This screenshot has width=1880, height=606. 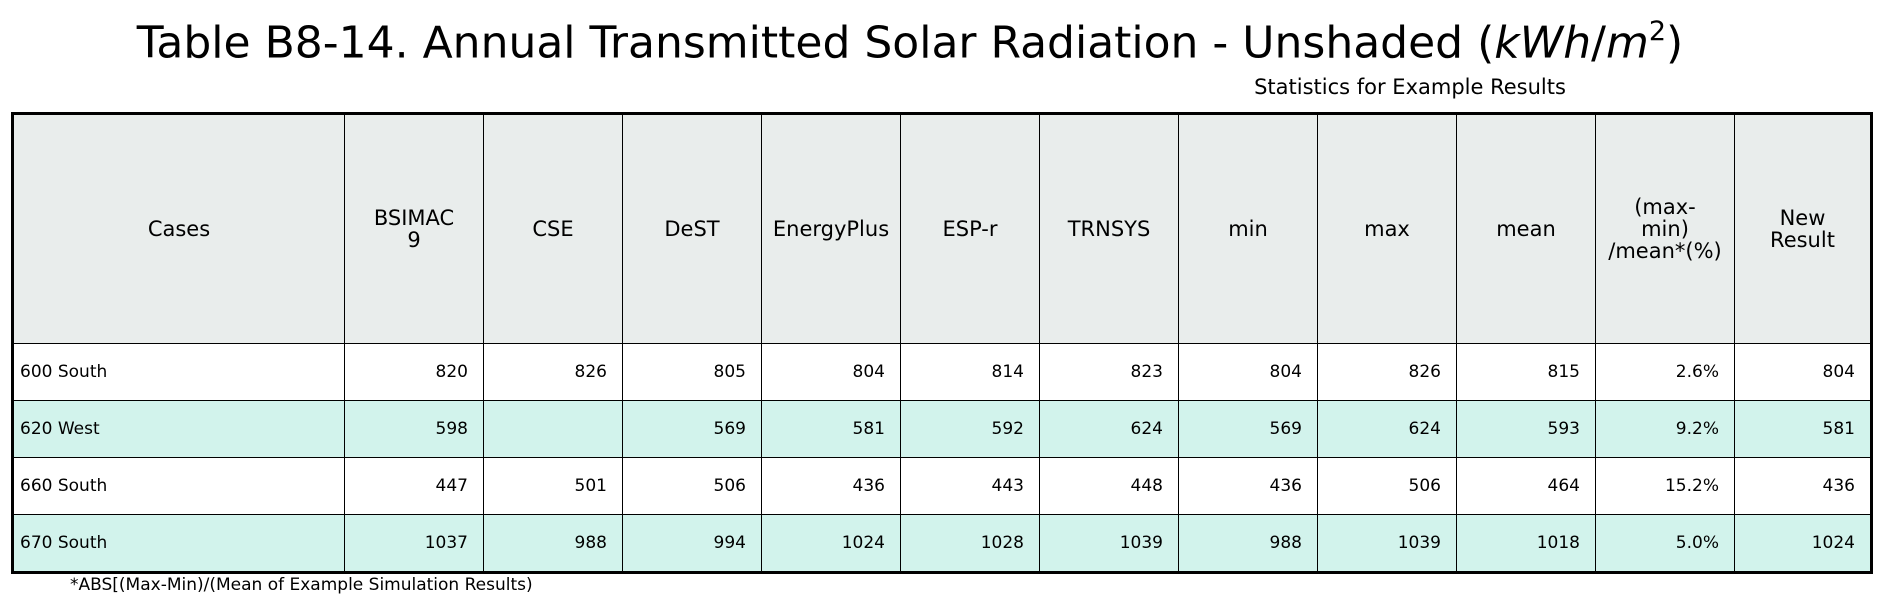 I want to click on cell-mean: 593, so click(x=1526, y=429).